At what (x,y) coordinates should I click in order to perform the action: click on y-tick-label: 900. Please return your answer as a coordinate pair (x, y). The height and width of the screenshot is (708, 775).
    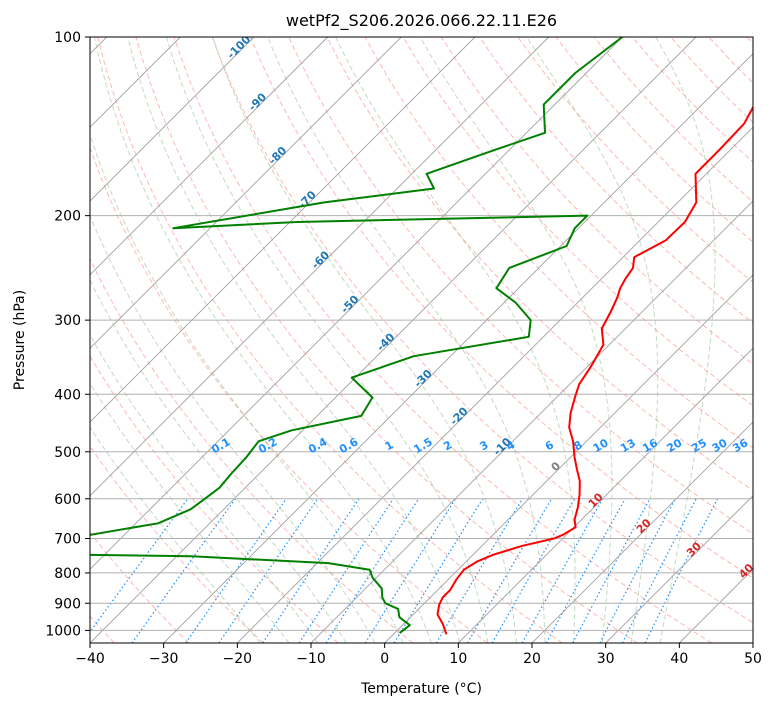
    Looking at the image, I should click on (67, 604).